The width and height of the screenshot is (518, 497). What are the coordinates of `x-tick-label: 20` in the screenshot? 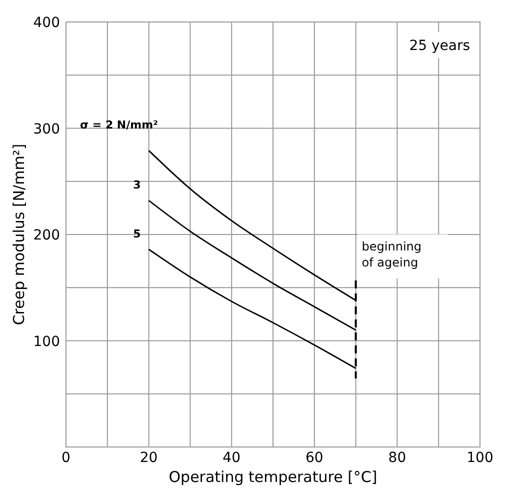 It's located at (149, 458).